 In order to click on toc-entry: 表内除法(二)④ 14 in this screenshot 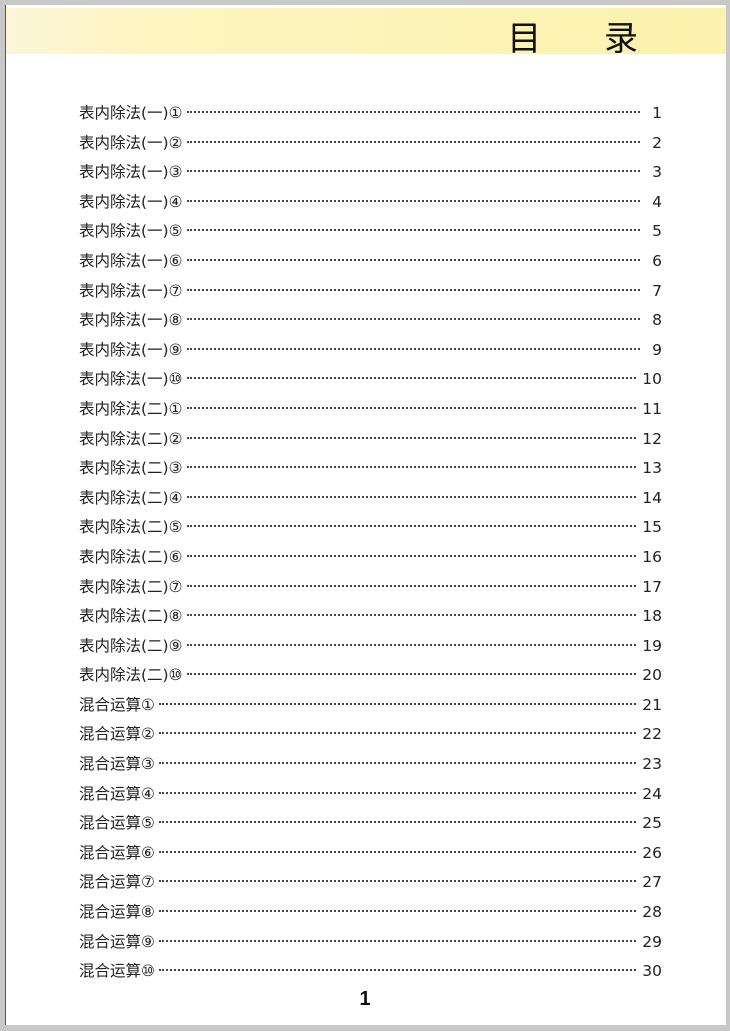, I will do `click(370, 501)`.